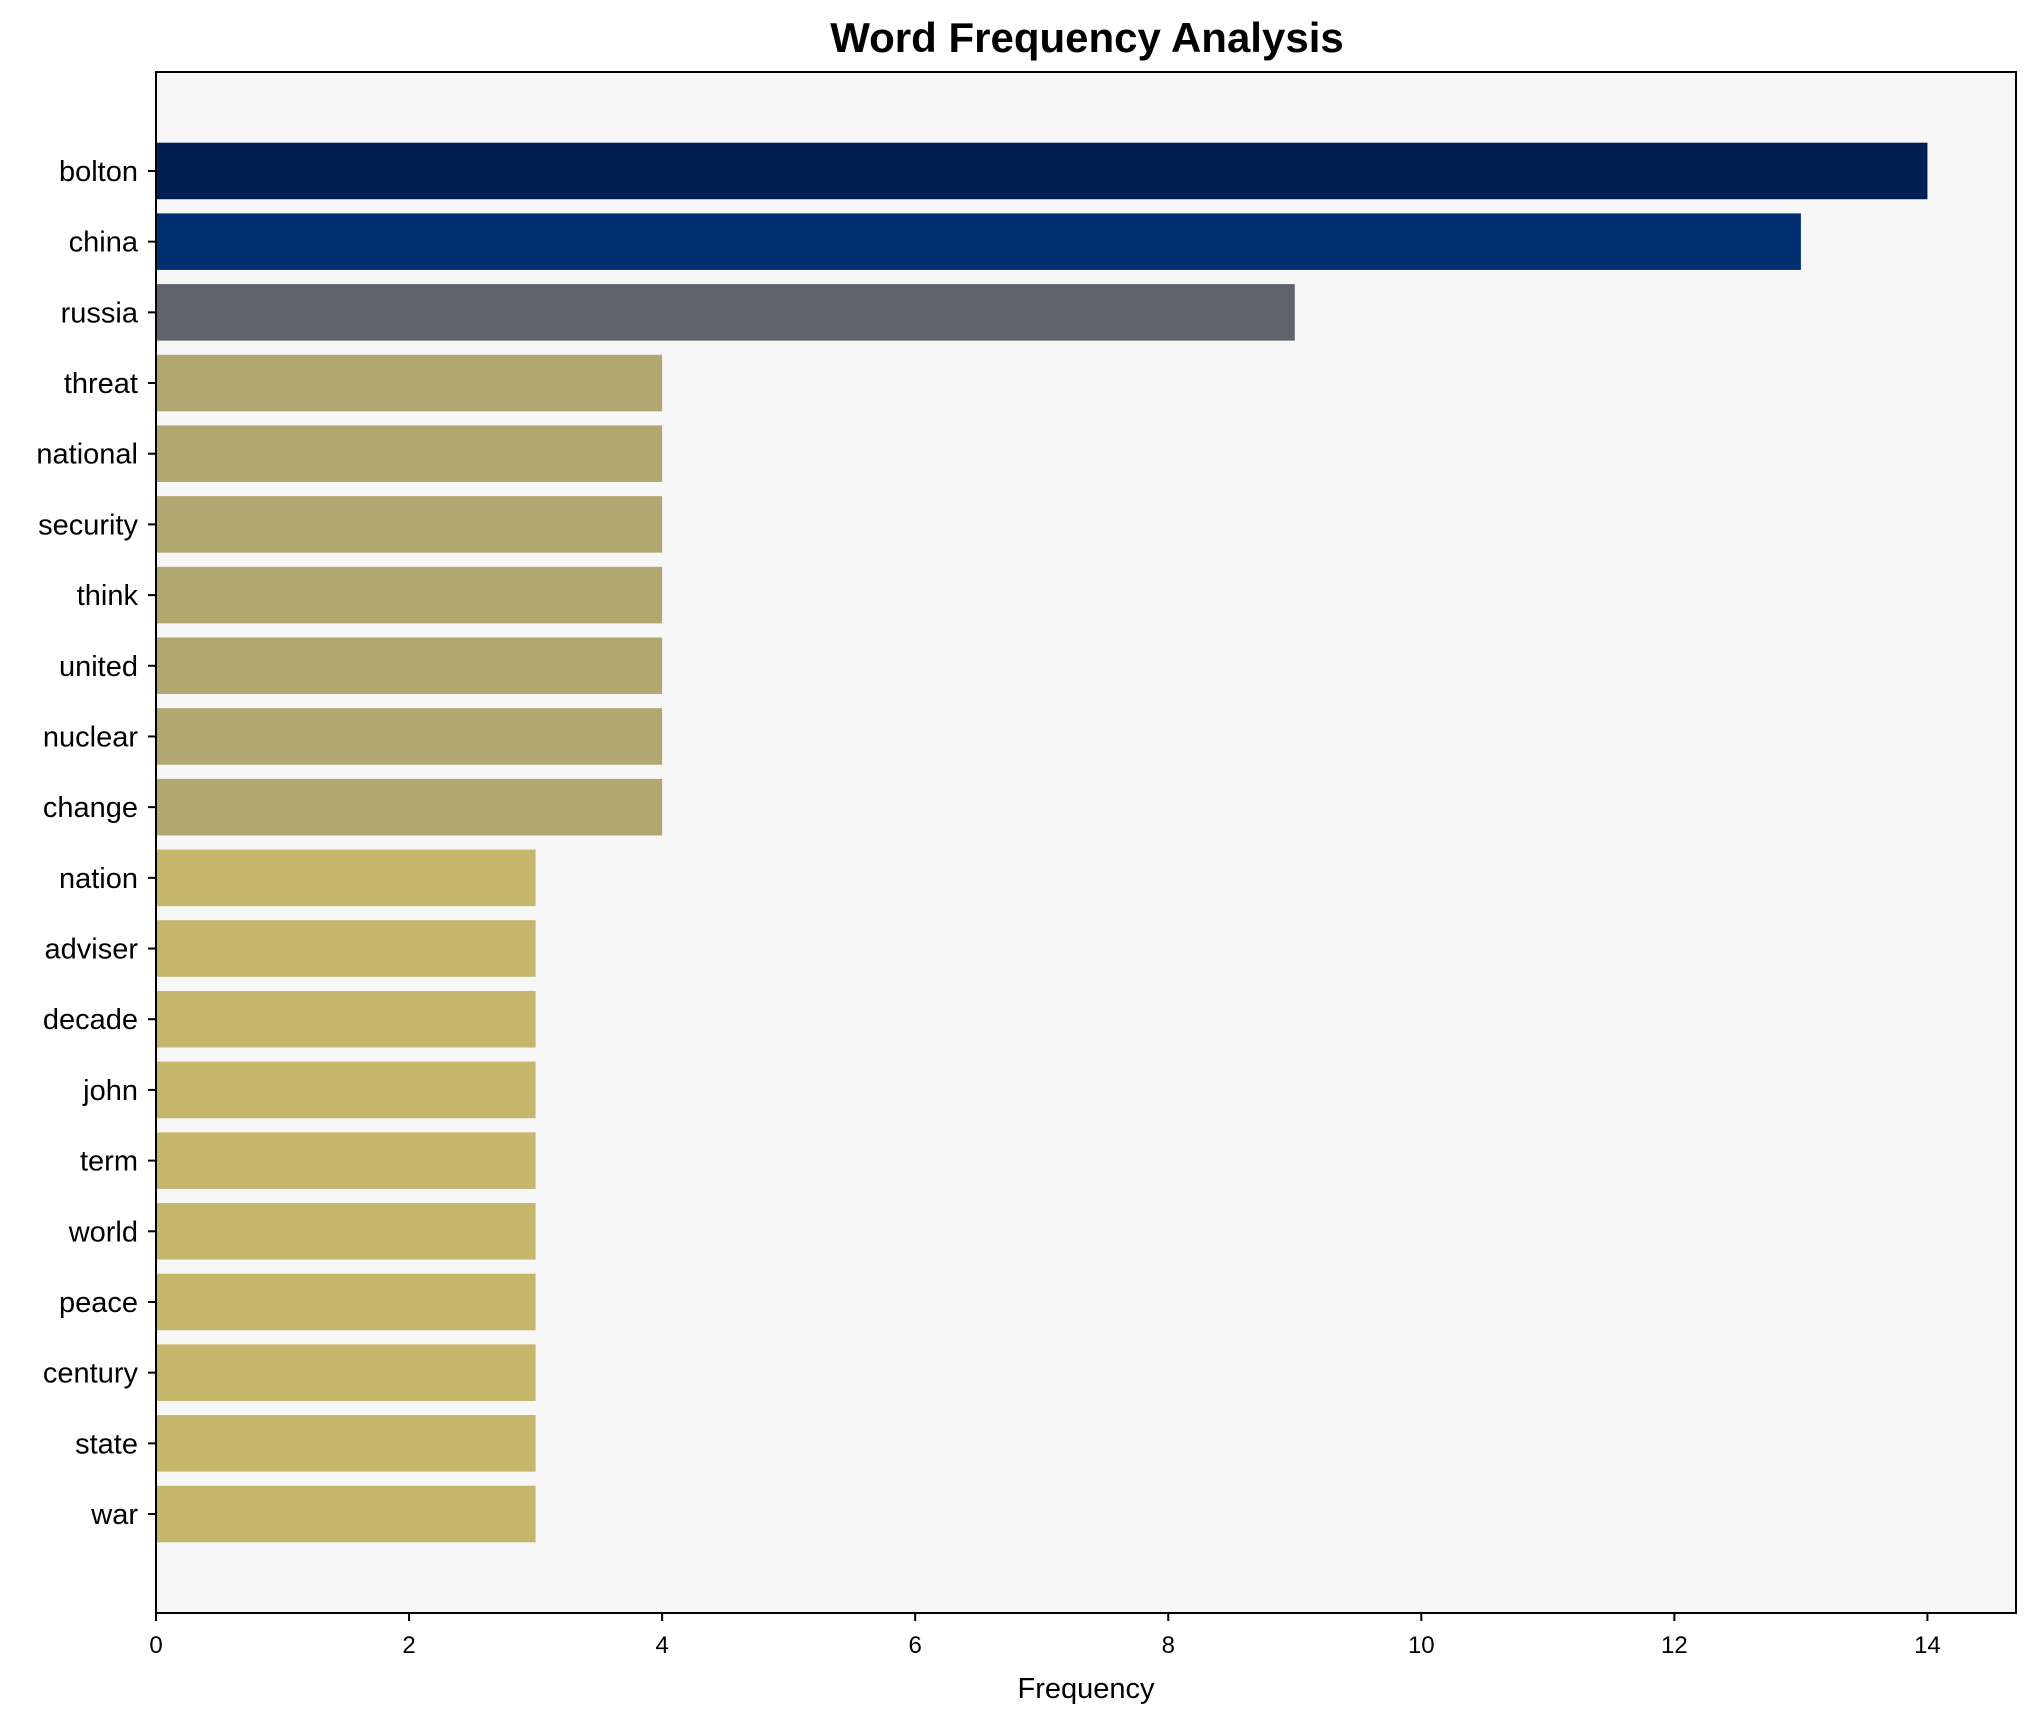 This screenshot has height=1722, width=2036. Describe the element at coordinates (346, 948) in the screenshot. I see `bar-adviser` at that location.